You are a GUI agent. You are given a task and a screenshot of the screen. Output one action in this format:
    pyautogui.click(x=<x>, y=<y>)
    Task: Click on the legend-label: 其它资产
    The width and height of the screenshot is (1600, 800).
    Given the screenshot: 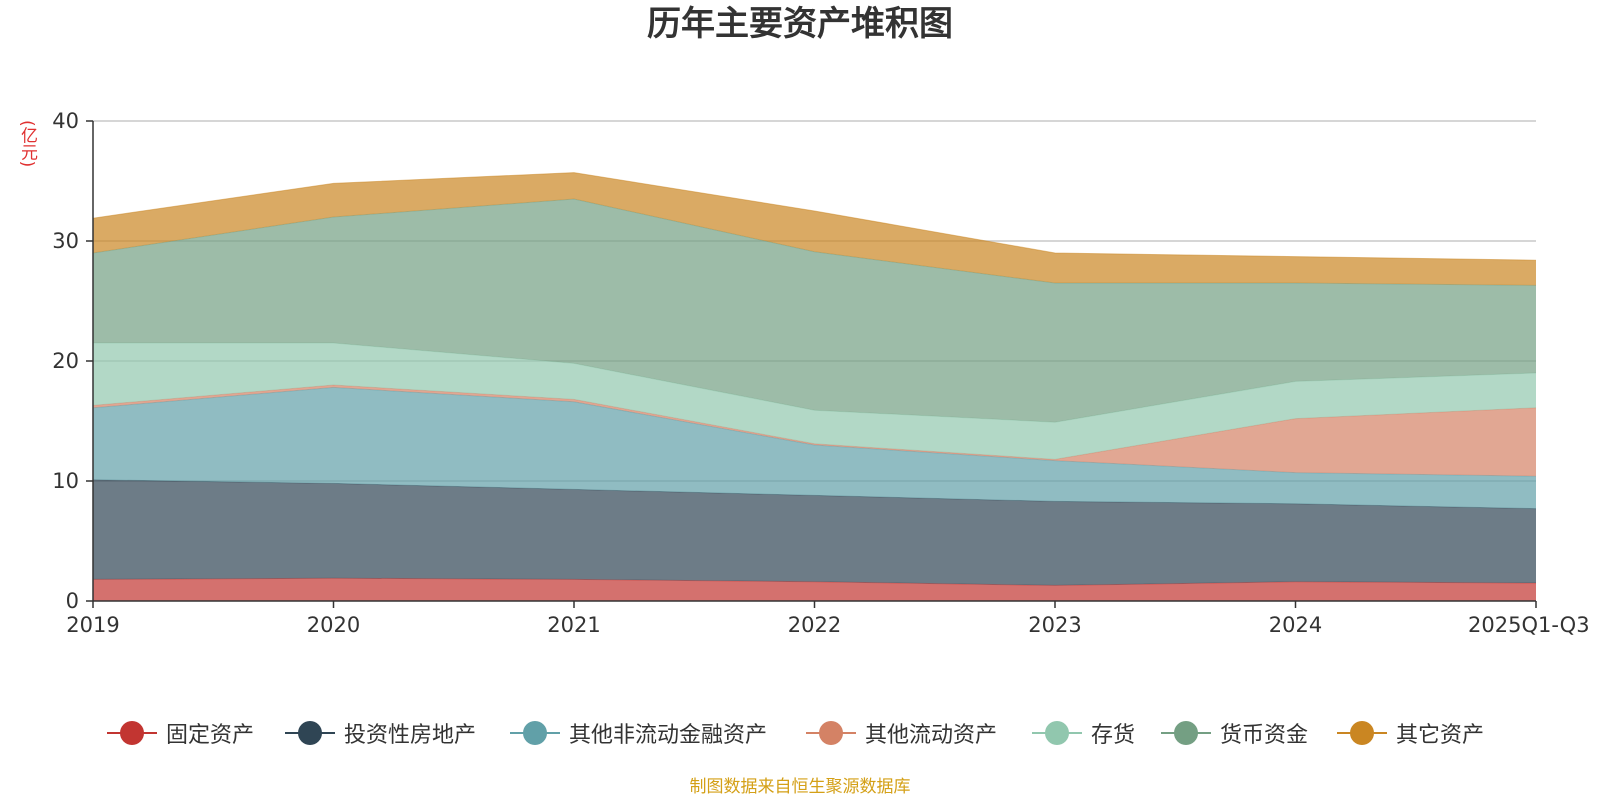 What is the action you would take?
    pyautogui.click(x=1440, y=735)
    